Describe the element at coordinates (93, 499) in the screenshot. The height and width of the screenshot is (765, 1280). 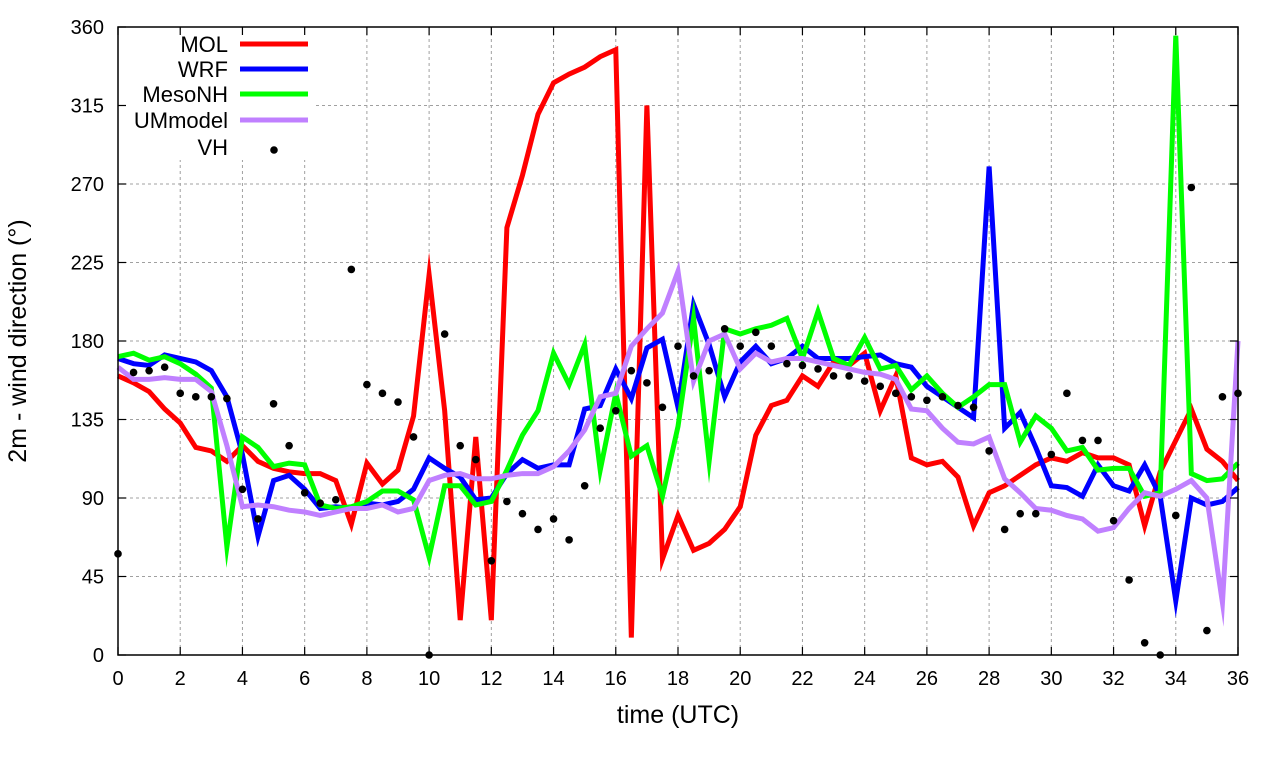
I see `y-tick-label: 90` at that location.